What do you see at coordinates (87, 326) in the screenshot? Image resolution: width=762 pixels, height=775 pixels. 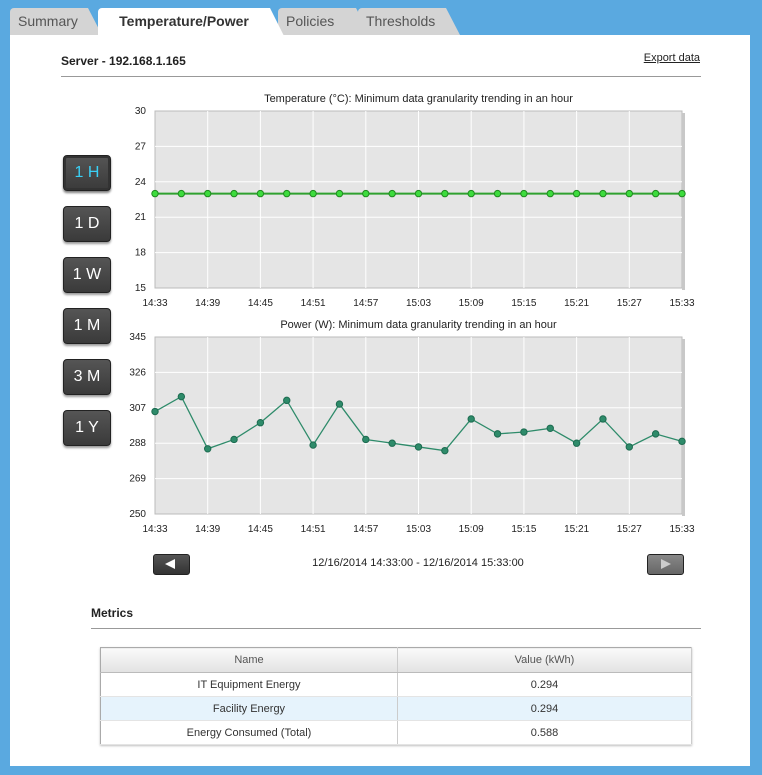 I see `range-button-1m: 1 M` at bounding box center [87, 326].